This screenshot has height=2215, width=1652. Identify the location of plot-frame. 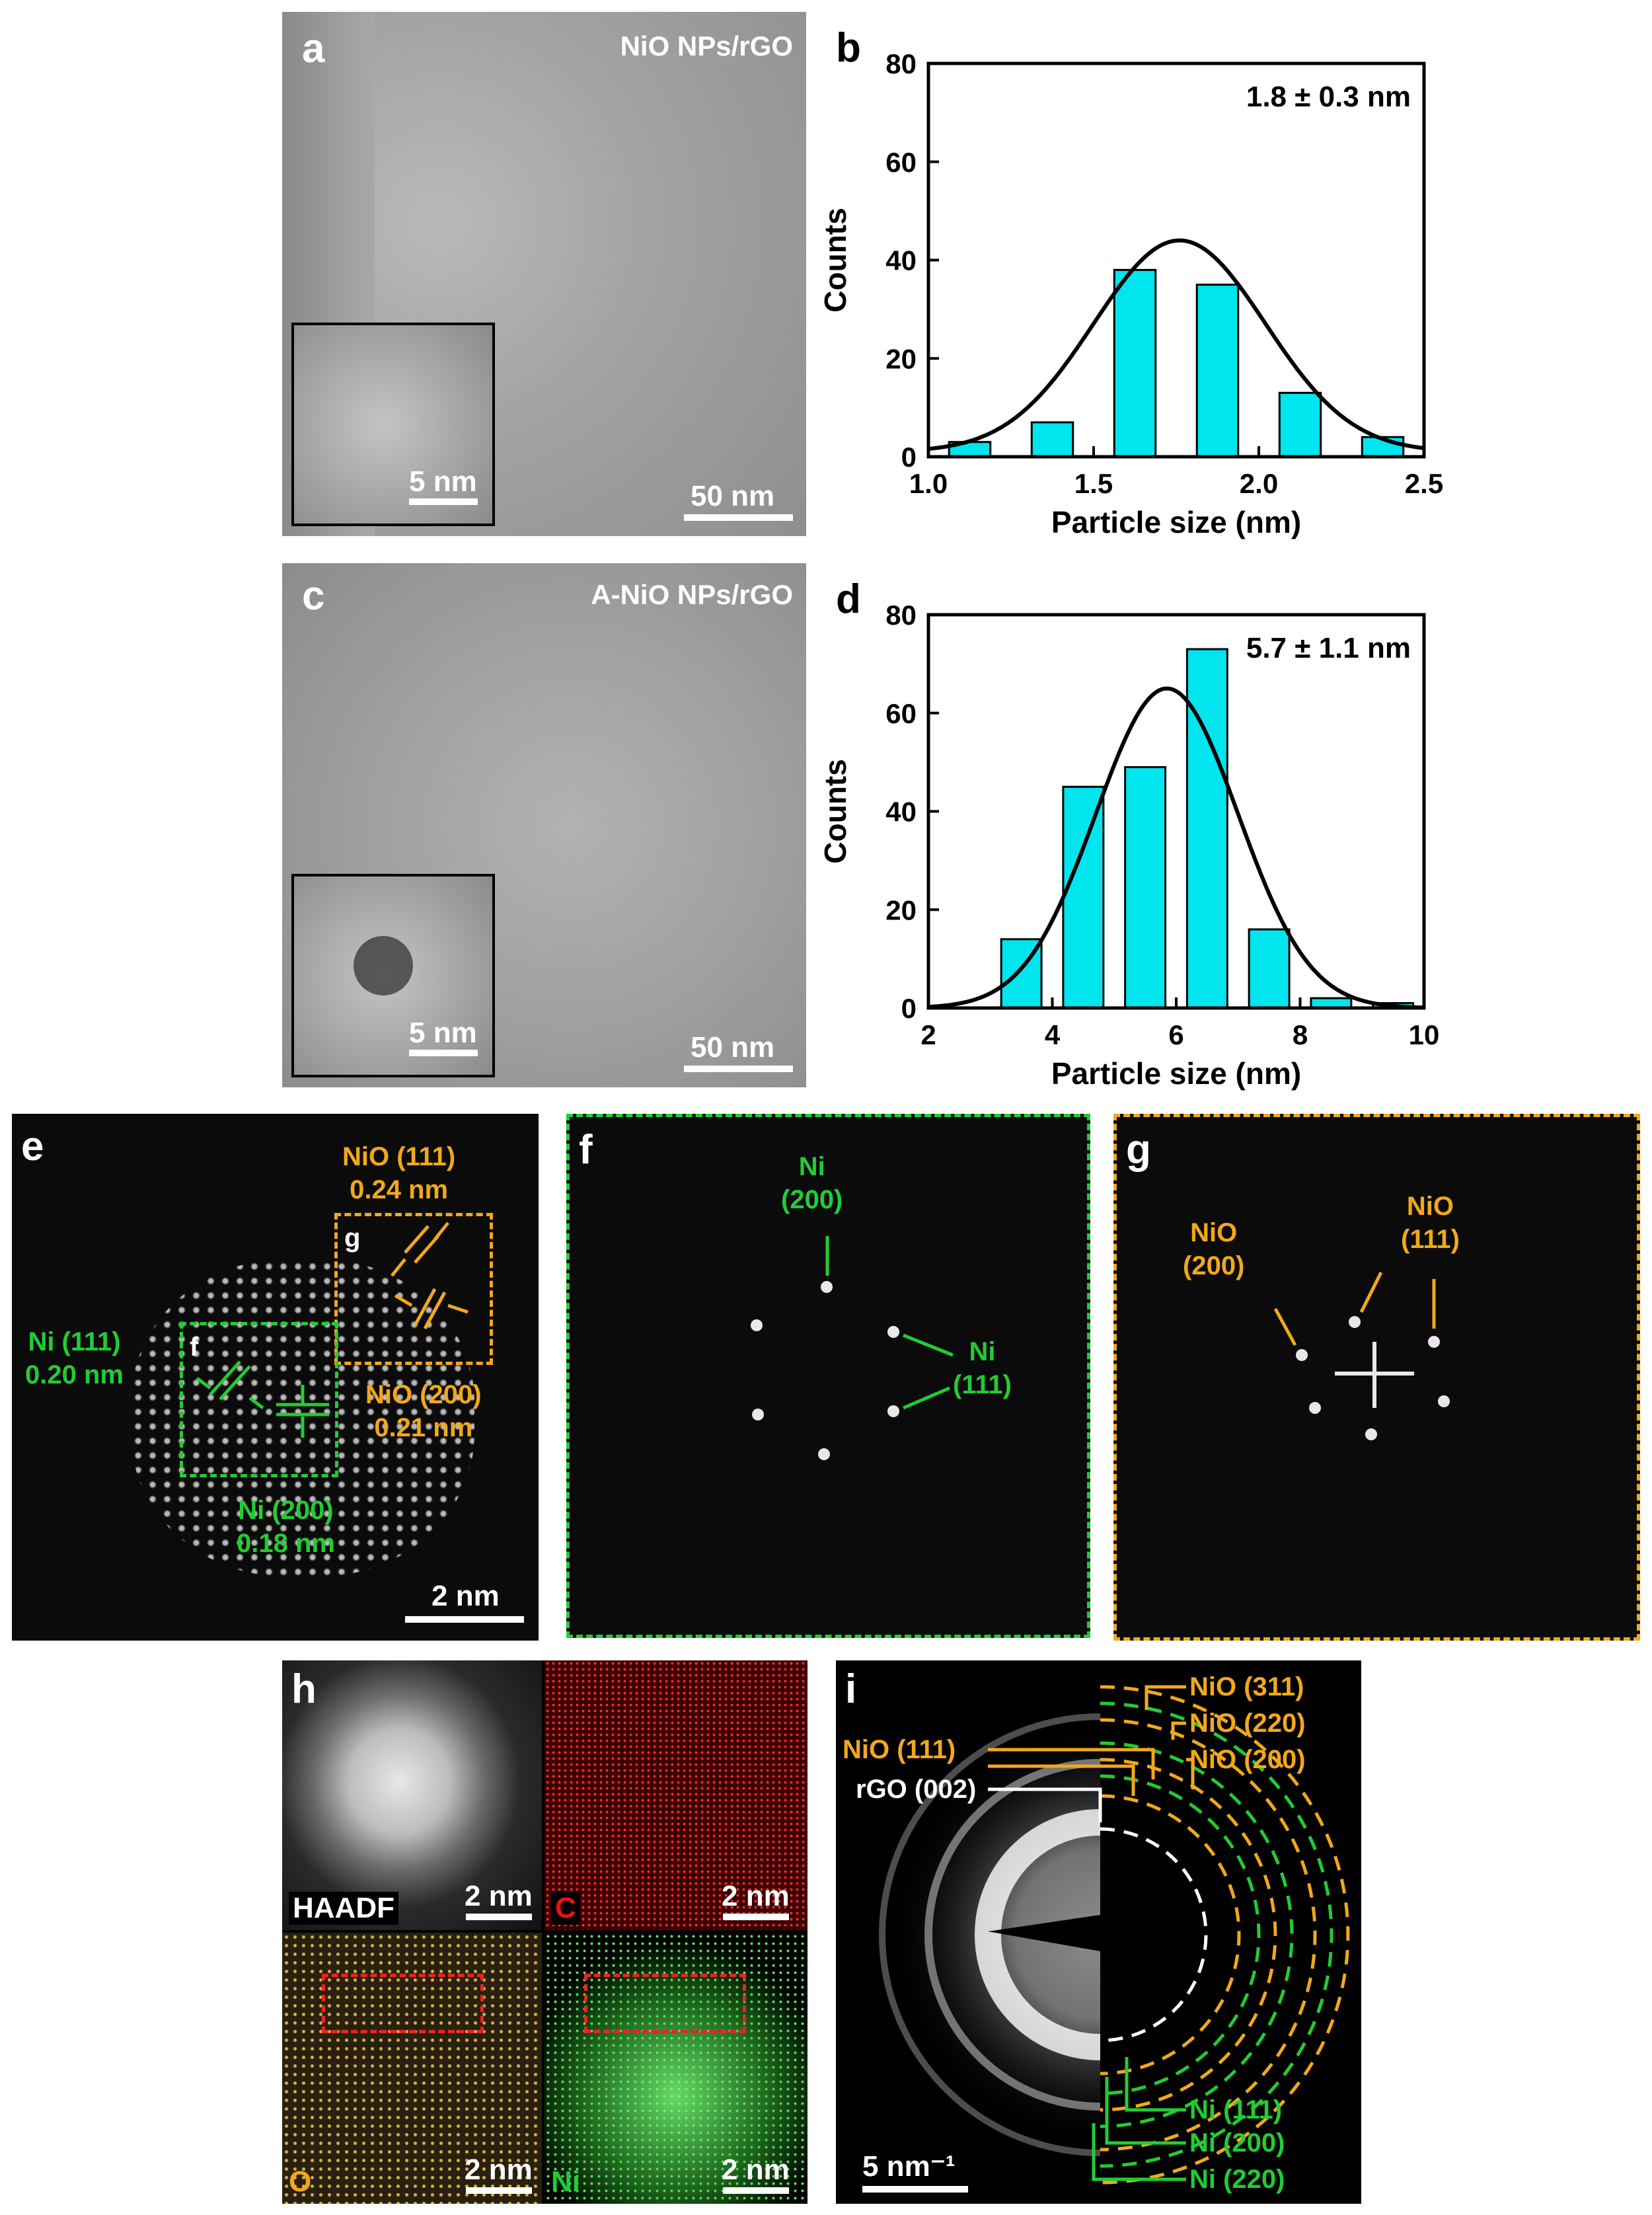
(1176, 260).